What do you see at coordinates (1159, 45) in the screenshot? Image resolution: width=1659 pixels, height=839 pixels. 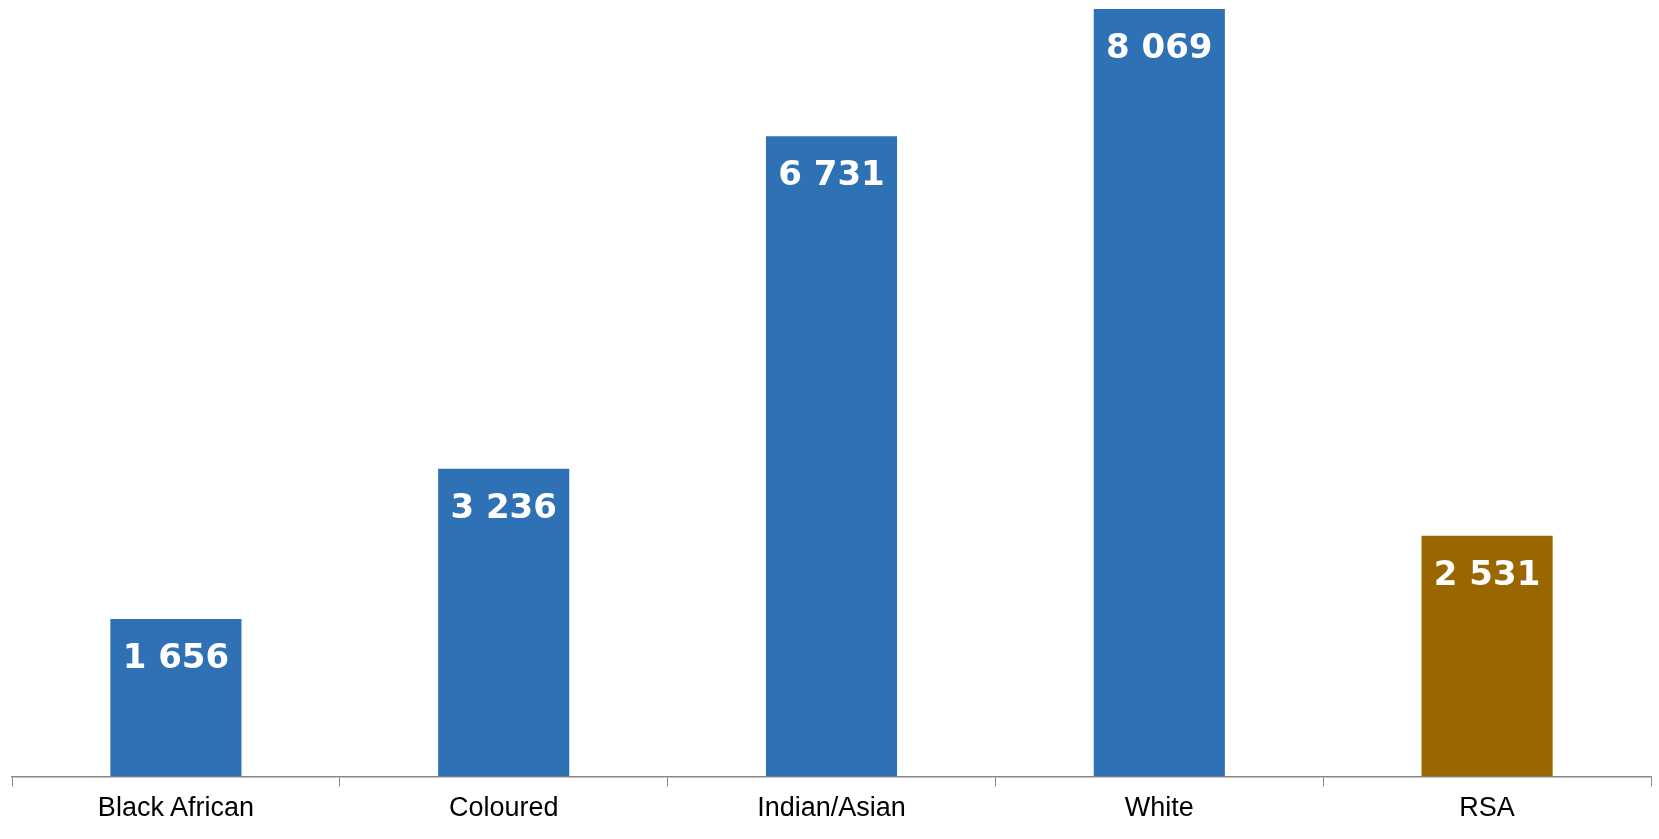 I see `data-label: 8 069` at bounding box center [1159, 45].